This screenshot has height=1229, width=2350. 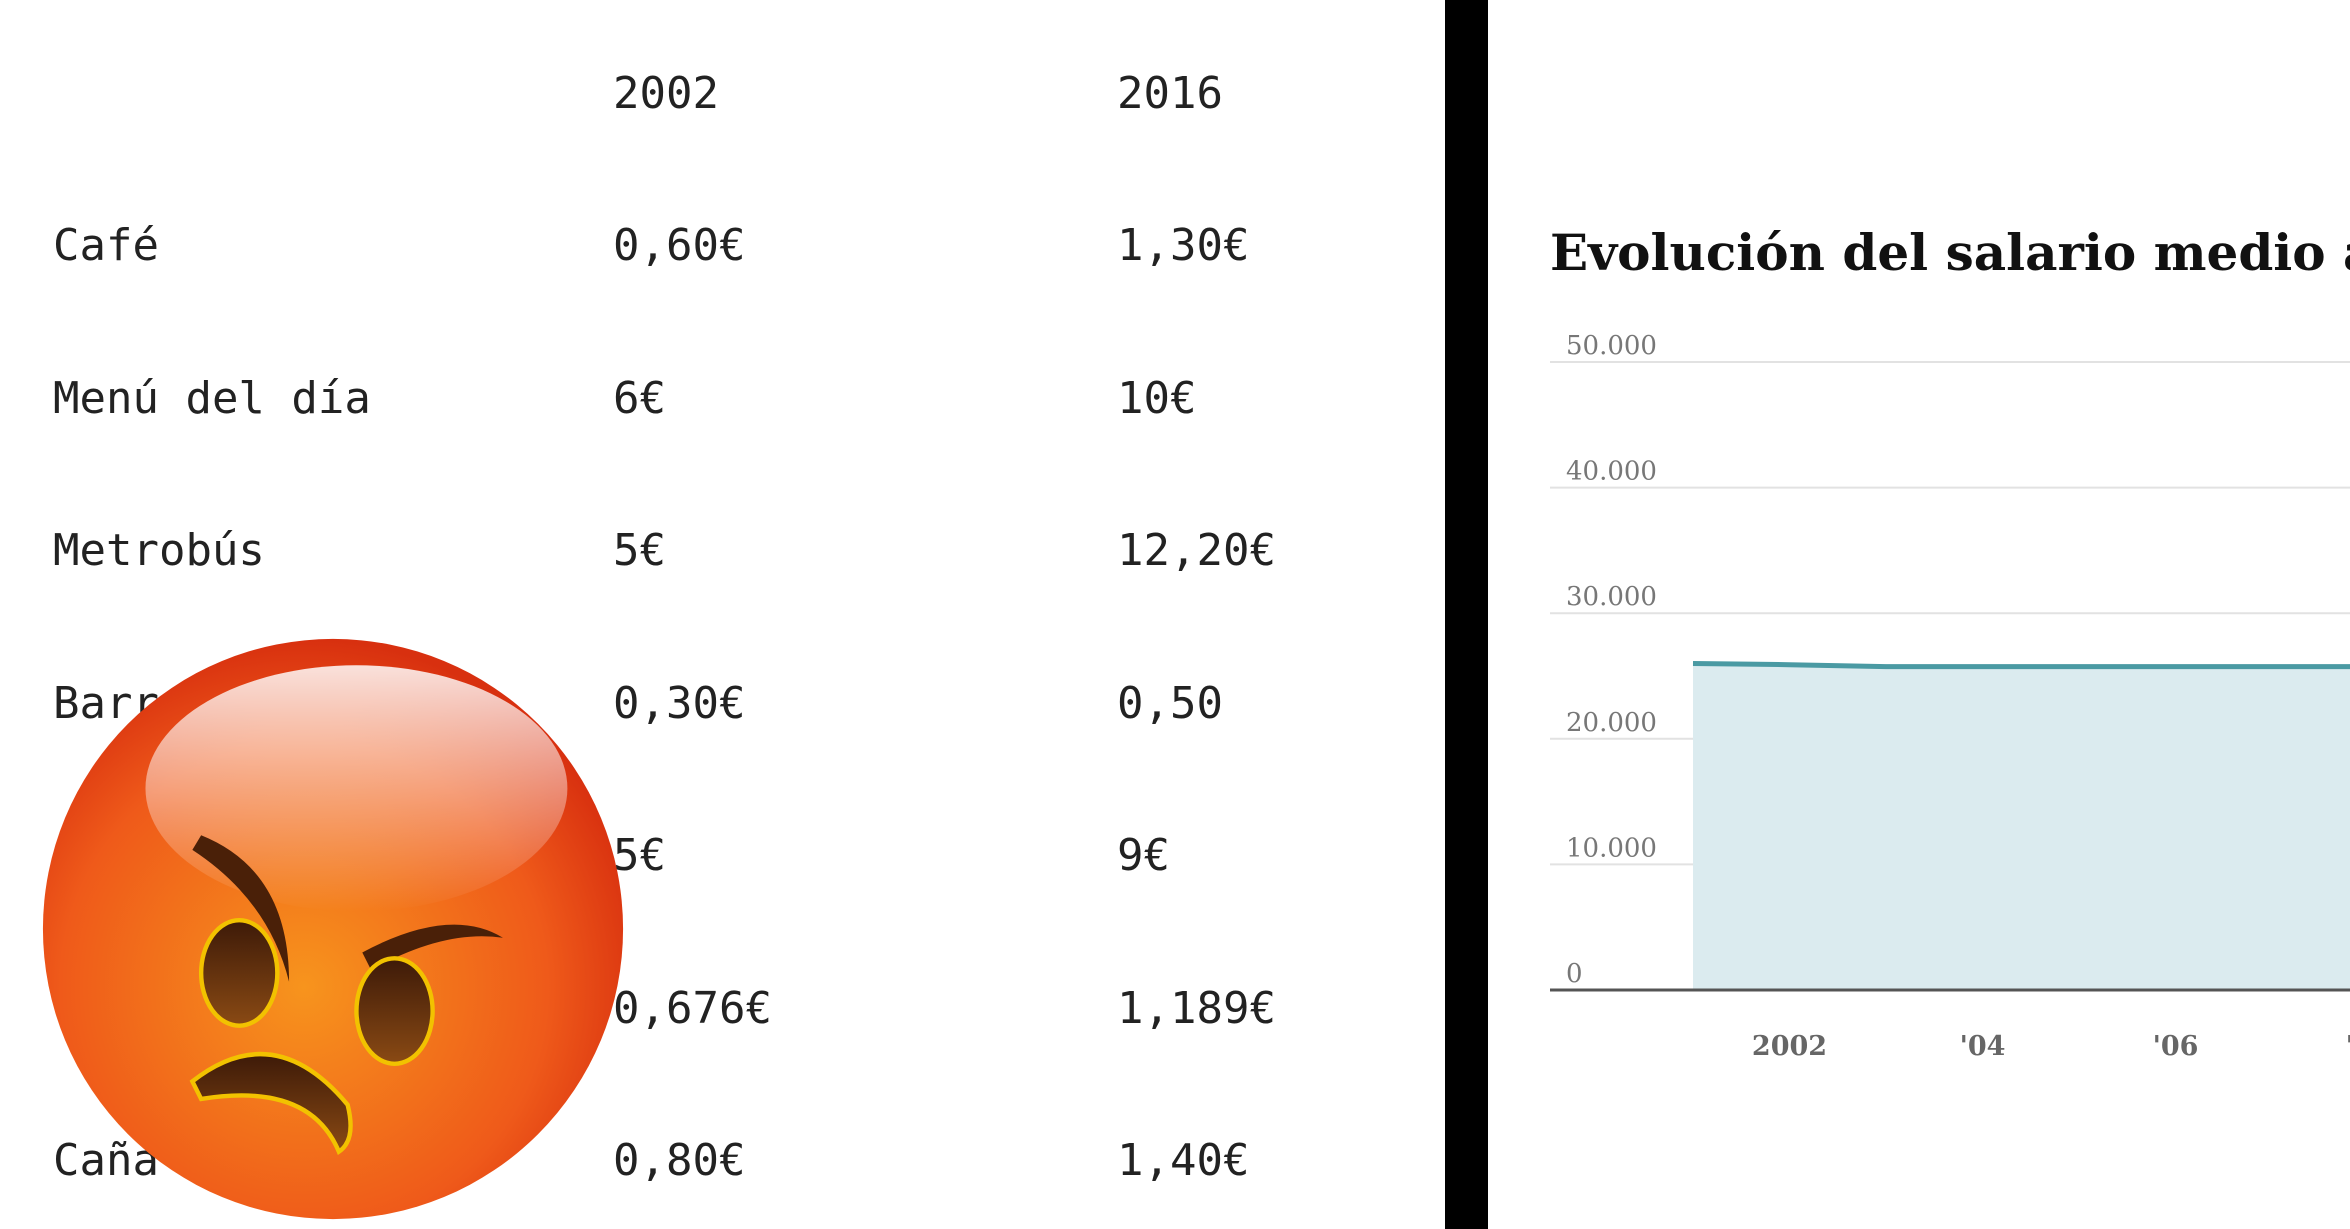 What do you see at coordinates (1196, 550) in the screenshot?
I see `price-cell: 12,20€` at bounding box center [1196, 550].